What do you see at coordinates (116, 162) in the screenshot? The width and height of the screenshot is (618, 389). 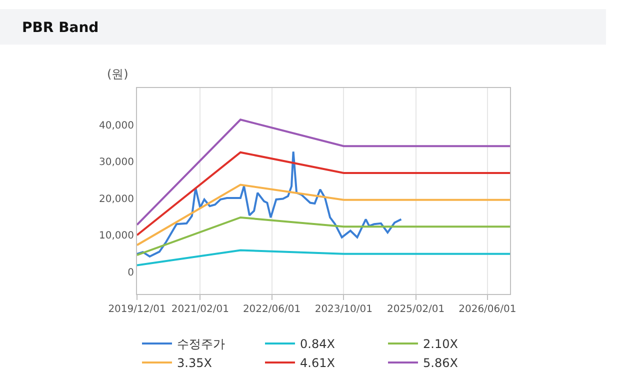 I see `y-tick-label: 30,000` at bounding box center [116, 162].